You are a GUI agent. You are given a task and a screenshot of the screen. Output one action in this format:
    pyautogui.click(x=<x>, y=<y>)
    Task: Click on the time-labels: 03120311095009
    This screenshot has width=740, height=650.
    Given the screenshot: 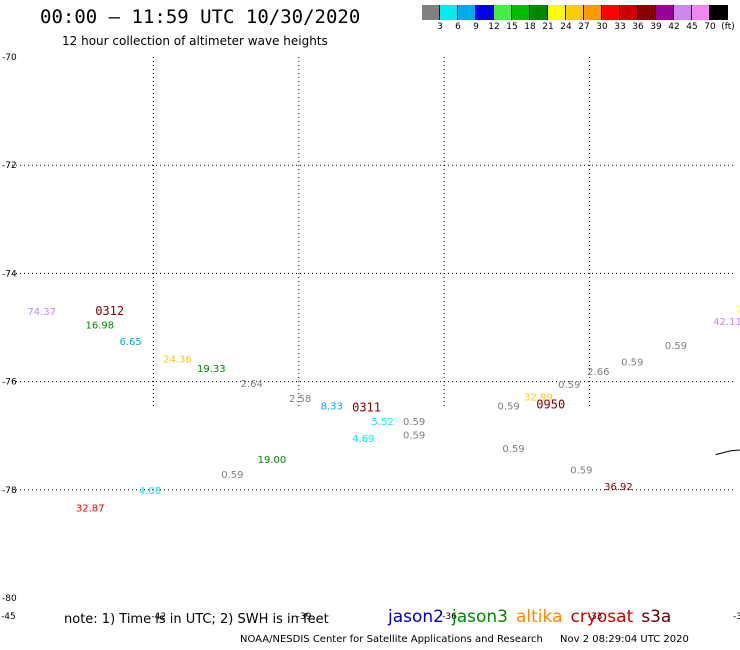 What is the action you would take?
    pyautogui.click(x=330, y=359)
    